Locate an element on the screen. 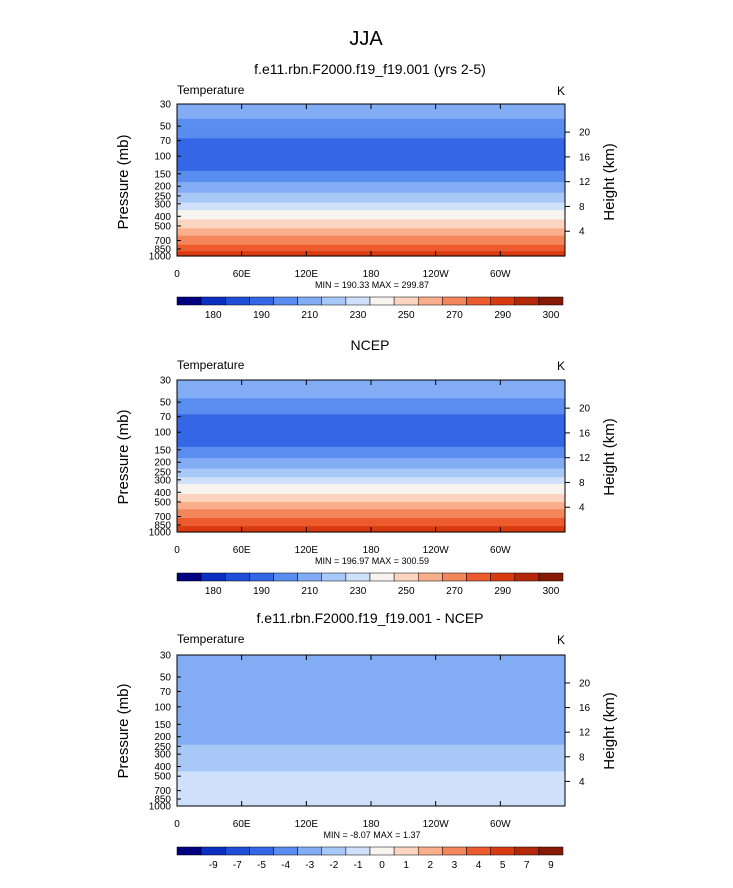 This screenshot has height=888, width=733. y-tick-label: 200 is located at coordinates (162, 463).